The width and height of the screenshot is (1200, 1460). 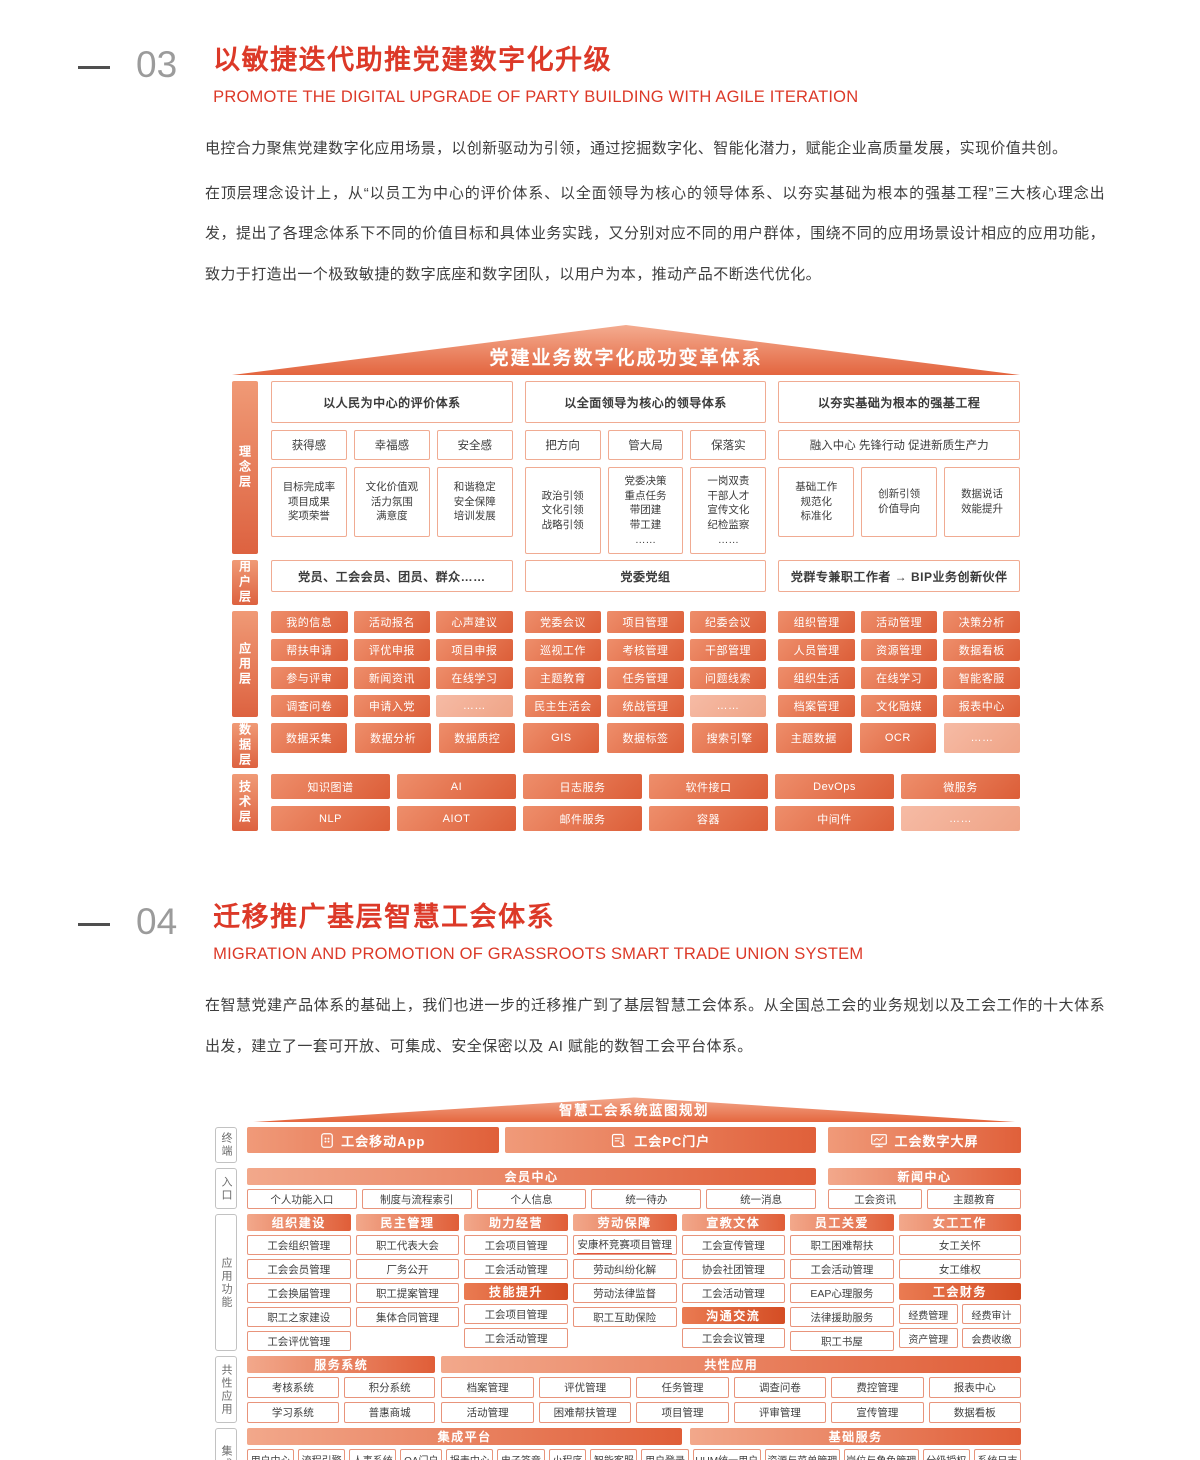 I want to click on detail-line: 基础工作, so click(x=816, y=486).